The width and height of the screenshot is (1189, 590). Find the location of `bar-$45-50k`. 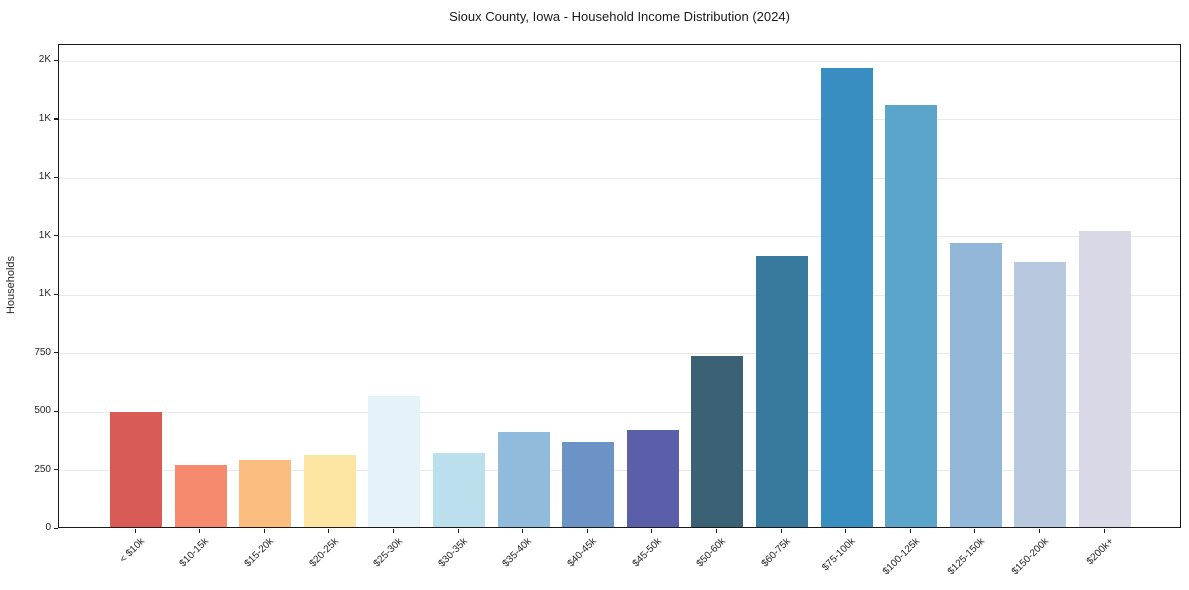

bar-$45-50k is located at coordinates (652, 478).